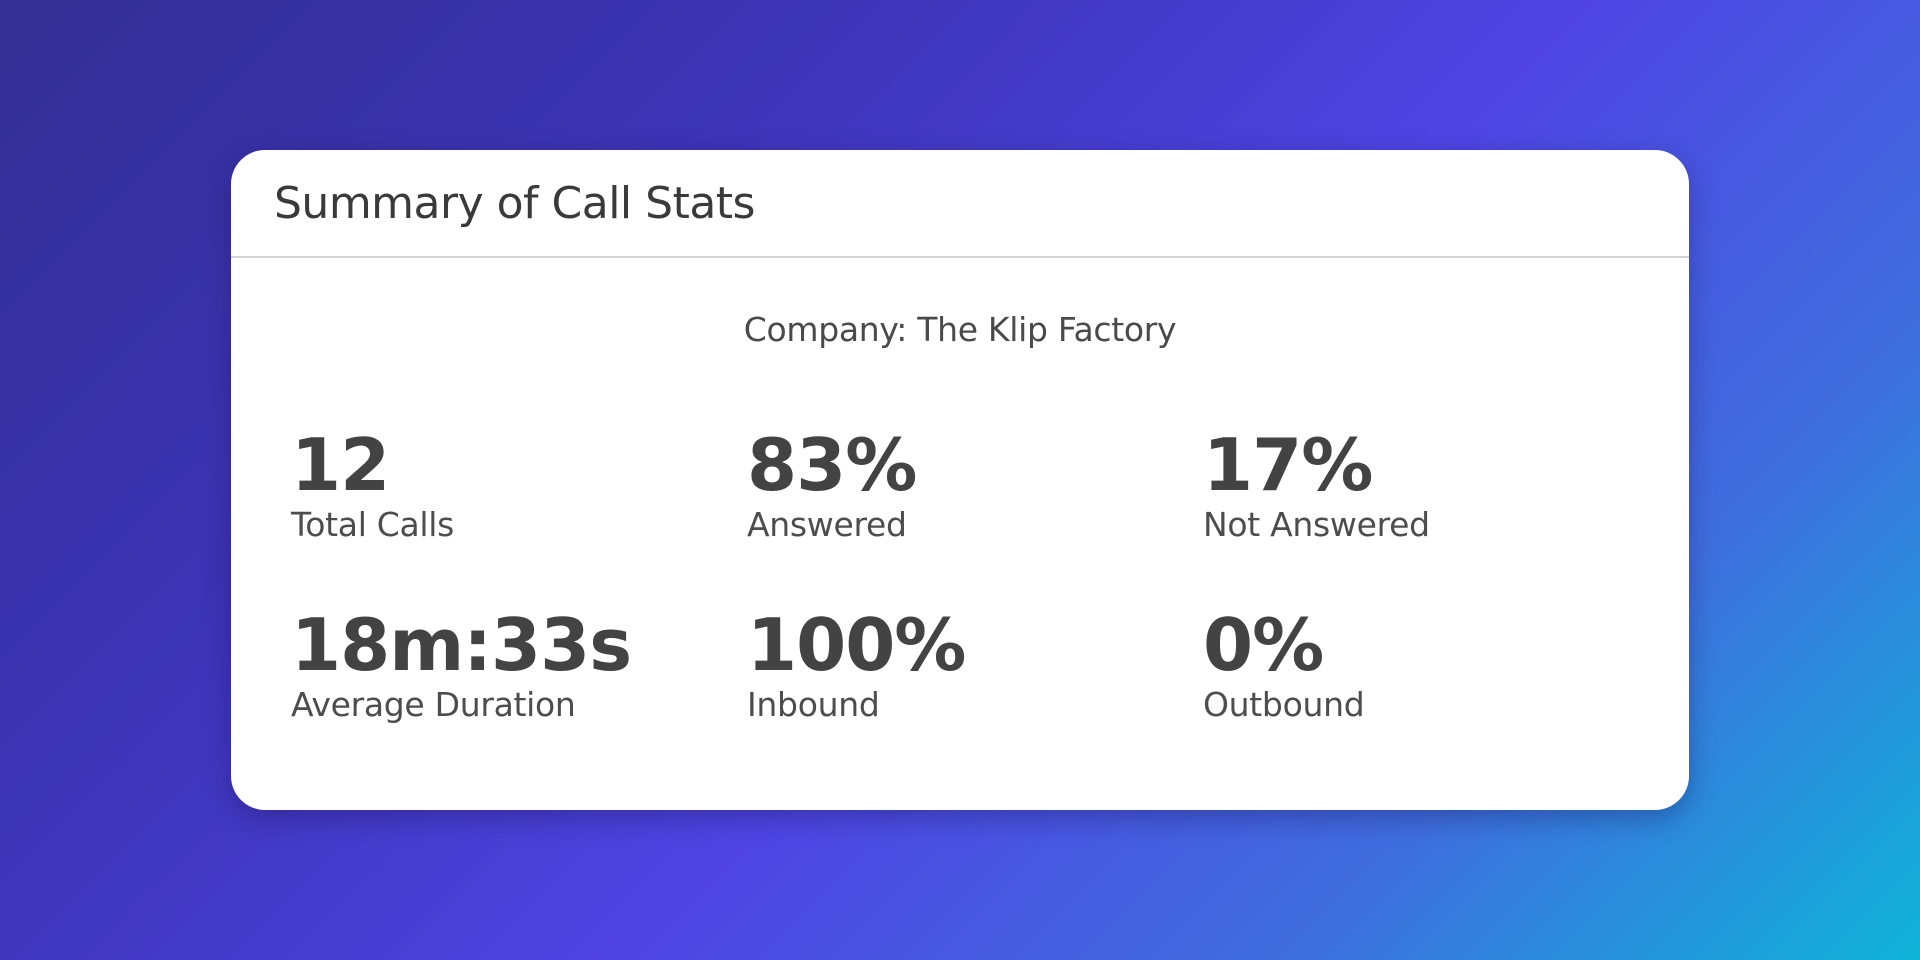 The width and height of the screenshot is (1920, 960). What do you see at coordinates (1316, 524) in the screenshot?
I see `stat-label: Not Answered` at bounding box center [1316, 524].